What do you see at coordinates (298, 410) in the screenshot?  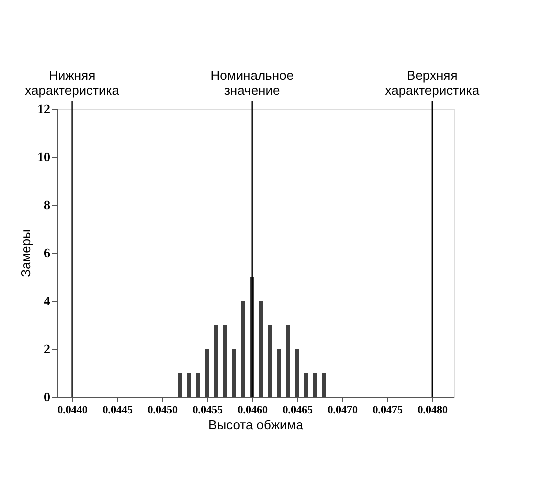 I see `x-tick-label: 0.0465` at bounding box center [298, 410].